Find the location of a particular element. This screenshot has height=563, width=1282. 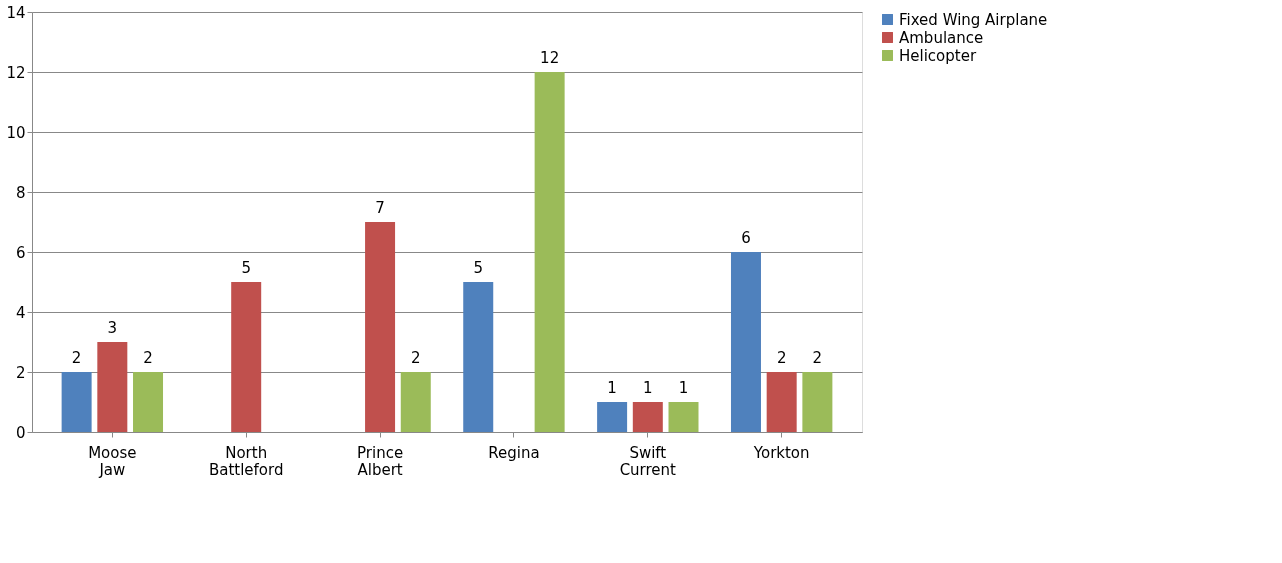

y-tick-label: 4 is located at coordinates (20, 312).